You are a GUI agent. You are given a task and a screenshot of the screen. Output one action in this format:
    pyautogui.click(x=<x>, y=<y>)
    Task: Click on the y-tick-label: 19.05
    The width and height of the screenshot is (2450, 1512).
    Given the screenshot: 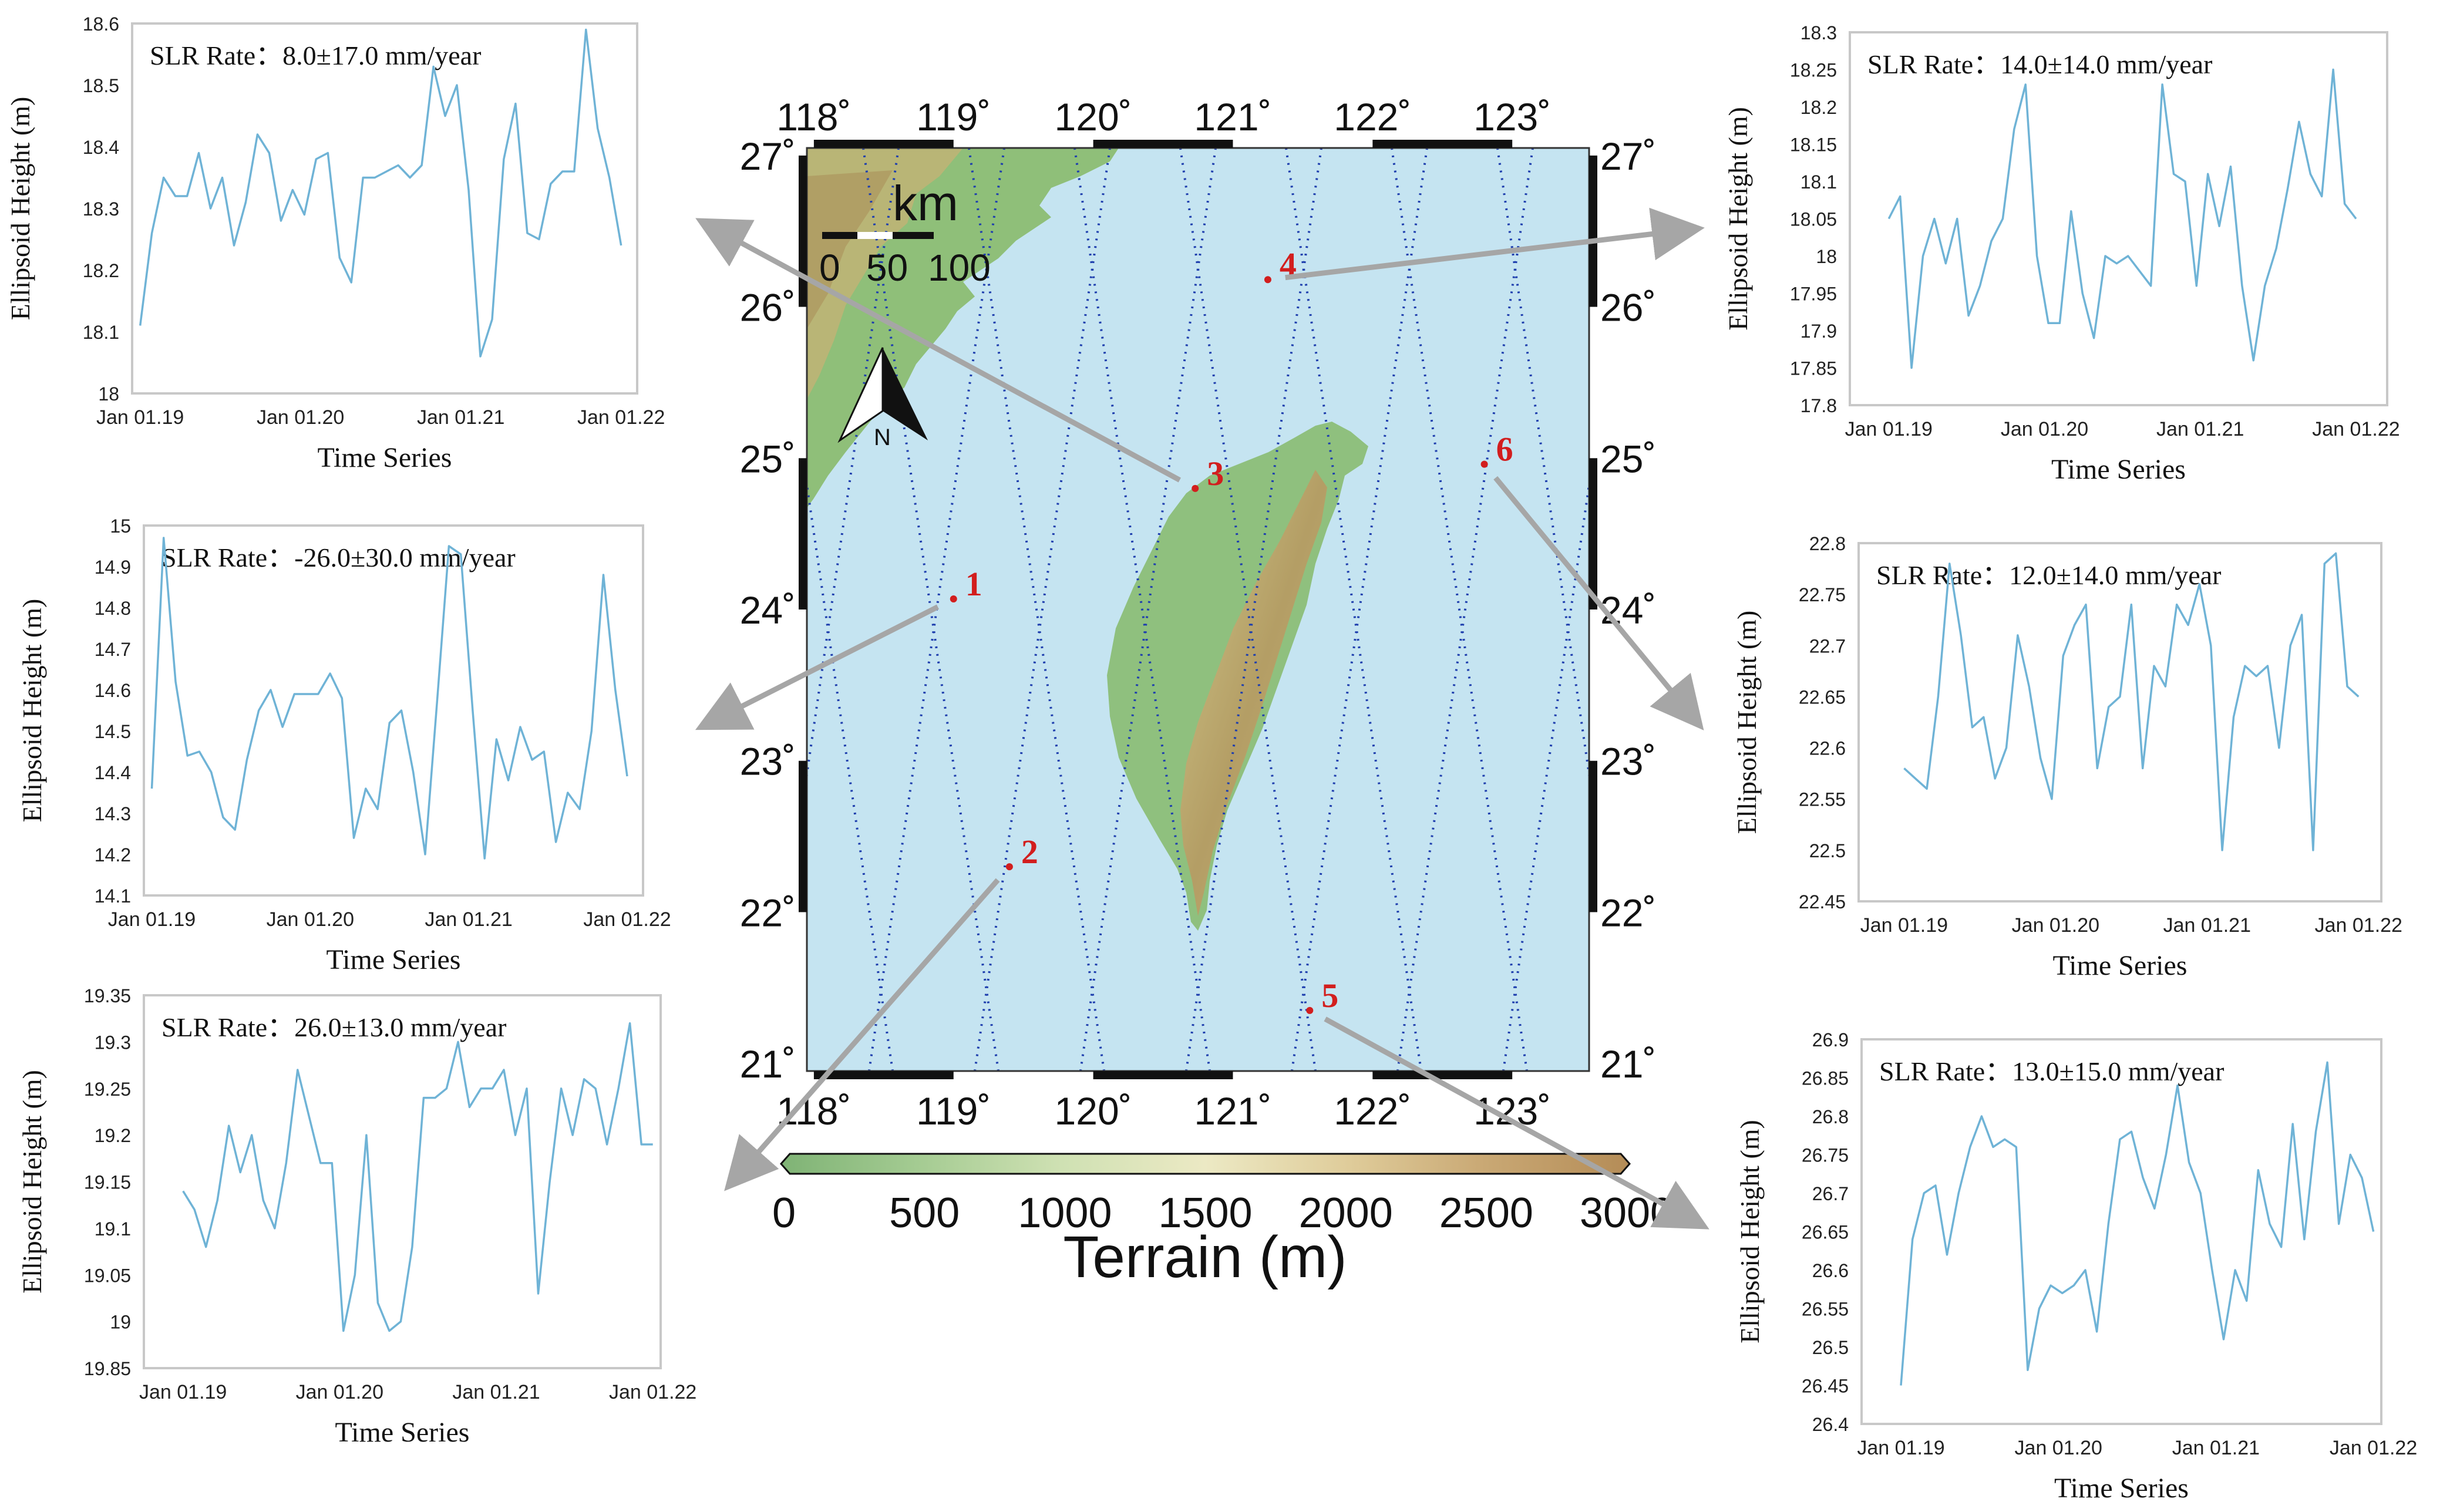 What is the action you would take?
    pyautogui.click(x=107, y=1275)
    